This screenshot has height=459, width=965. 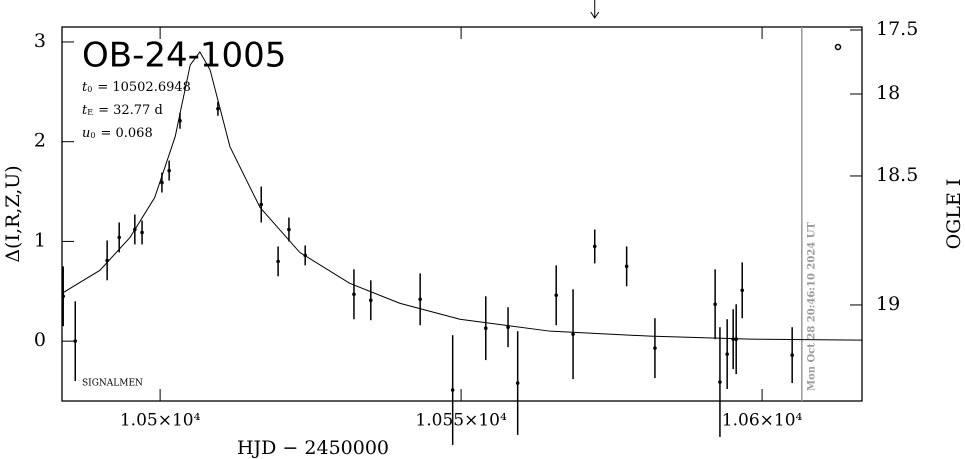 What do you see at coordinates (40, 340) in the screenshot?
I see `y-tick-label: 0` at bounding box center [40, 340].